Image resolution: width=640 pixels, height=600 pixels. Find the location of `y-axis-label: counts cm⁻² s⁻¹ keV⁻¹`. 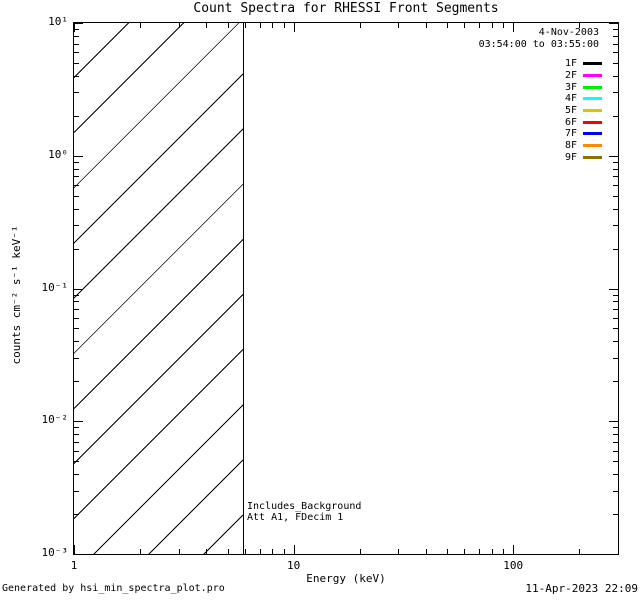

y-axis-label: counts cm⁻² s⁻¹ keV⁻¹ is located at coordinates (16, 295).